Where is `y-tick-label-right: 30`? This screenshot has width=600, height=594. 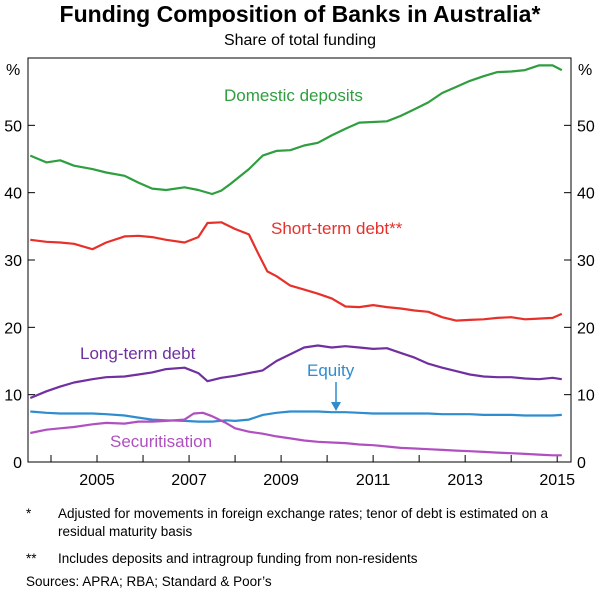 y-tick-label-right: 30 is located at coordinates (586, 261).